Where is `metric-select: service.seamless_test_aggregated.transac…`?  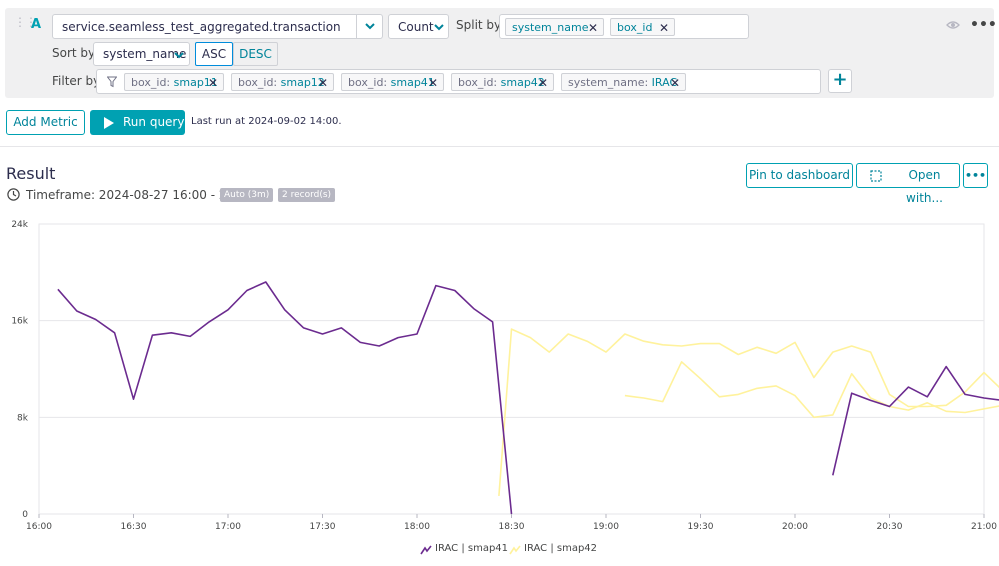
metric-select: service.seamless_test_aggregated.transac… is located at coordinates (217, 26).